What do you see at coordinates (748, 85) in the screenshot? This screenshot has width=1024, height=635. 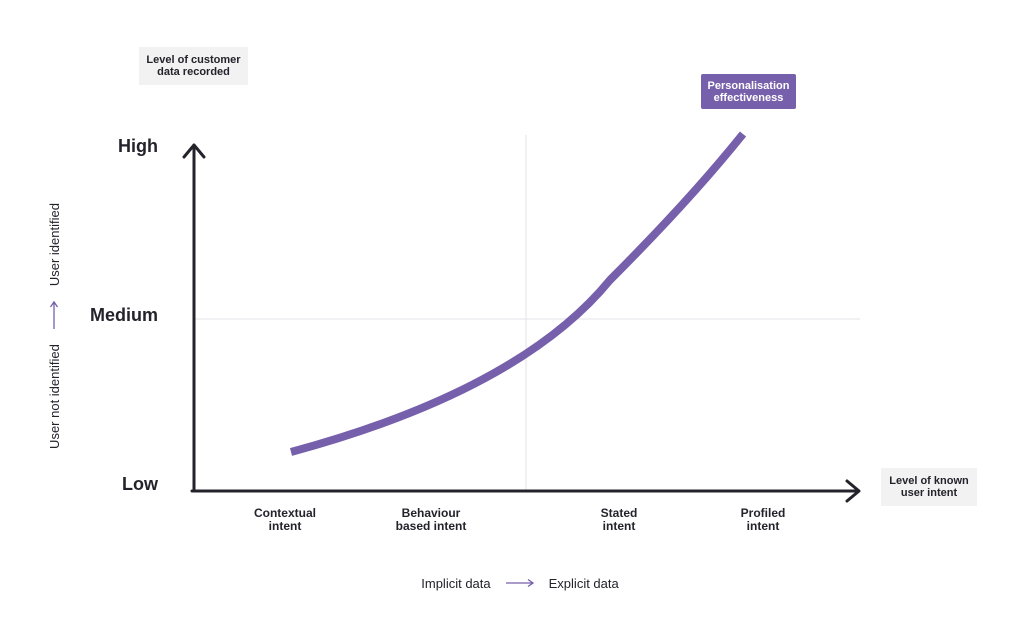 I see `curve-label-line-1: Personalisation` at bounding box center [748, 85].